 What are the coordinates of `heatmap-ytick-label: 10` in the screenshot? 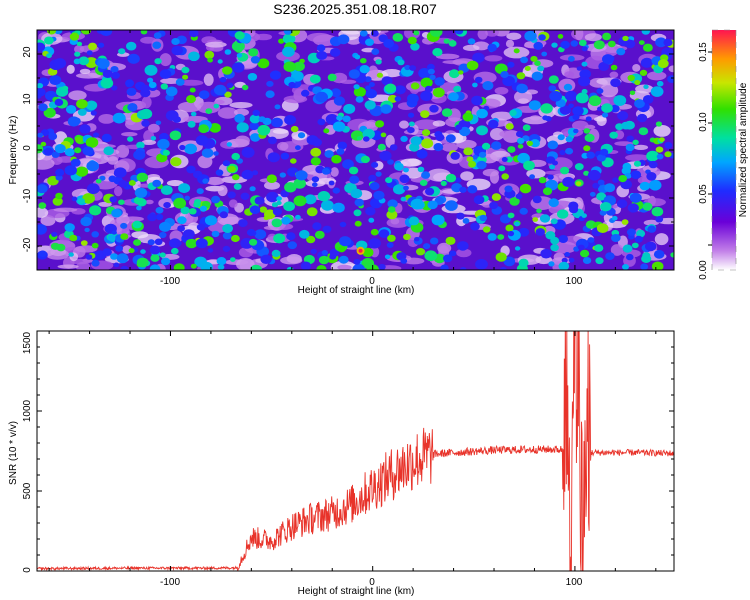 It's located at (27, 99).